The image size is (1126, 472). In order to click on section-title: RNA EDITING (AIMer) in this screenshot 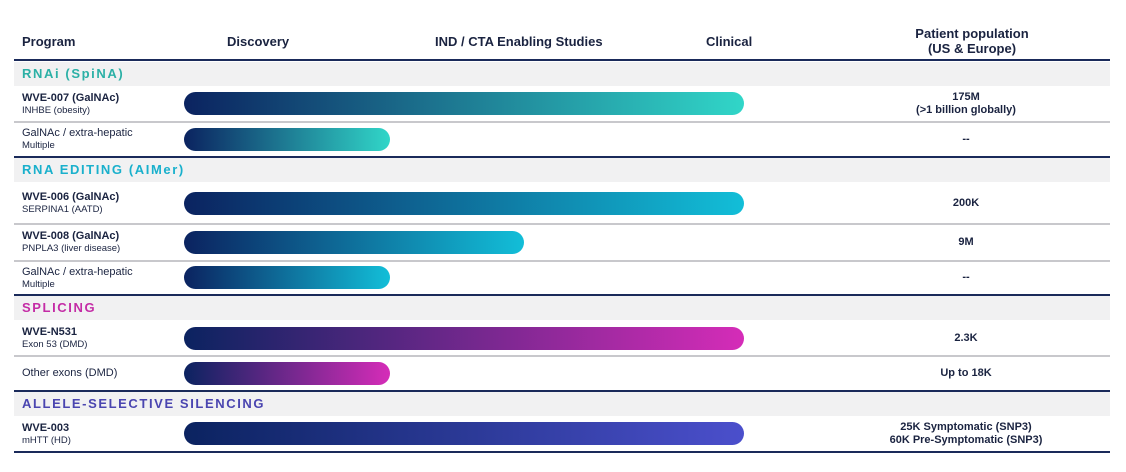, I will do `click(103, 169)`.